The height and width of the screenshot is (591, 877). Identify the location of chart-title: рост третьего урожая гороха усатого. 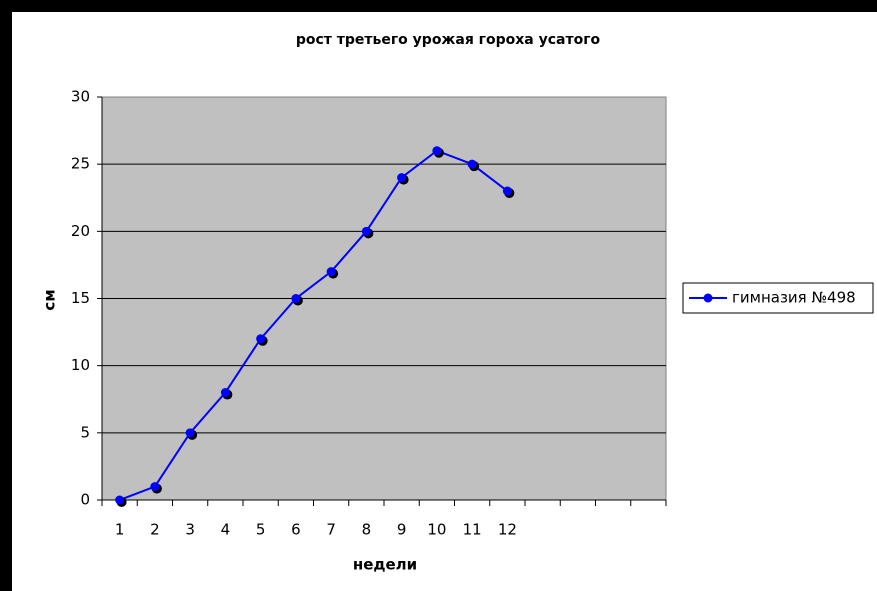
(448, 40).